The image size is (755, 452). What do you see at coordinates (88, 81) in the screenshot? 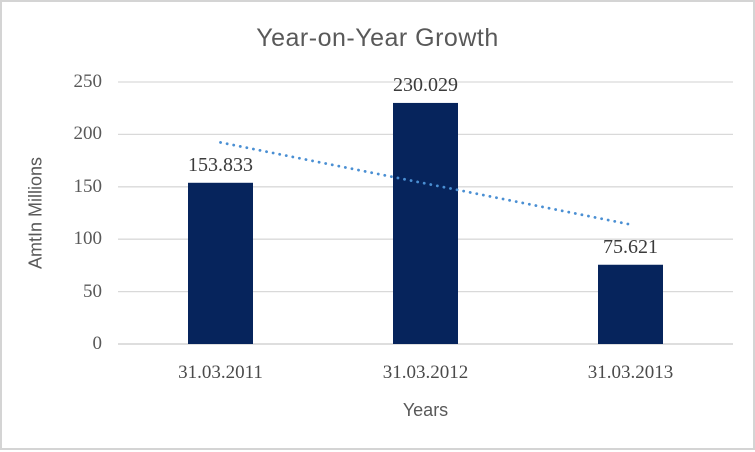
I see `y-tick-label: 250` at bounding box center [88, 81].